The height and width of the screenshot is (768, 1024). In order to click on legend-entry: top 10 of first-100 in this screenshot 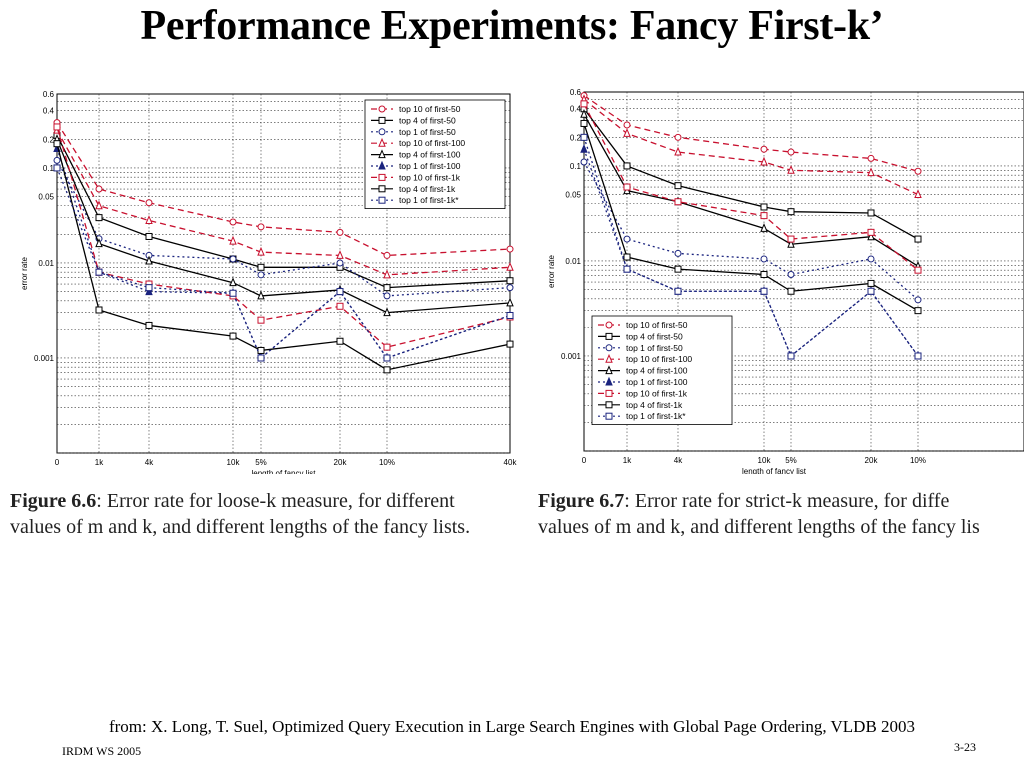, I will do `click(432, 143)`.